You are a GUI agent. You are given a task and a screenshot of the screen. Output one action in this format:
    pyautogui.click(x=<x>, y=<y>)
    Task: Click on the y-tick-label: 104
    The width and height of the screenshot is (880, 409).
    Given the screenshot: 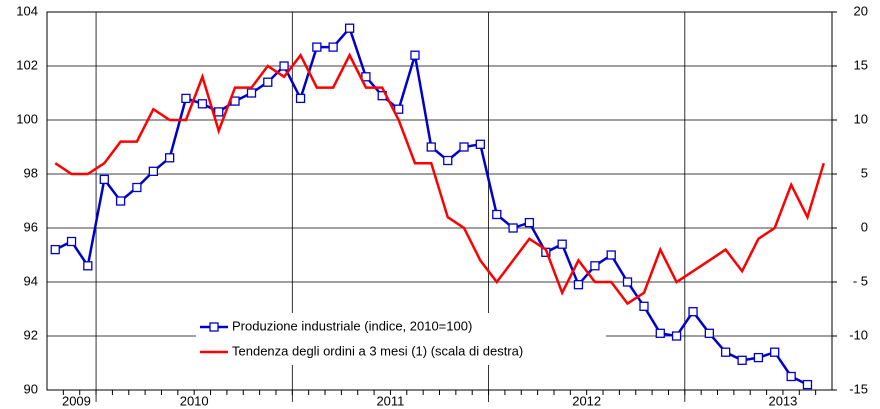 What is the action you would take?
    pyautogui.click(x=27, y=10)
    